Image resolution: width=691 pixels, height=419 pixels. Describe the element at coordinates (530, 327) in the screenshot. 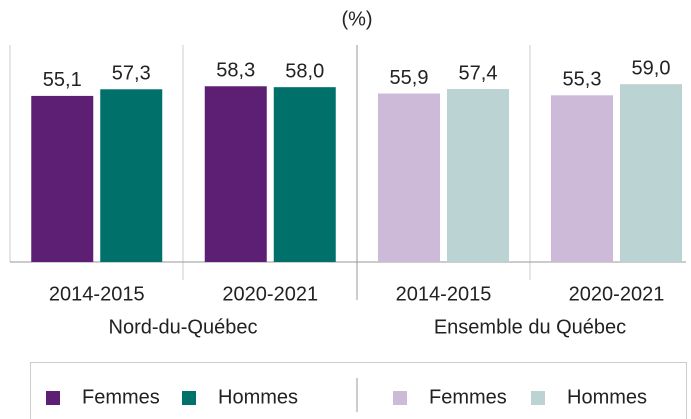

I see `region-label: Ensemble du Québec` at that location.